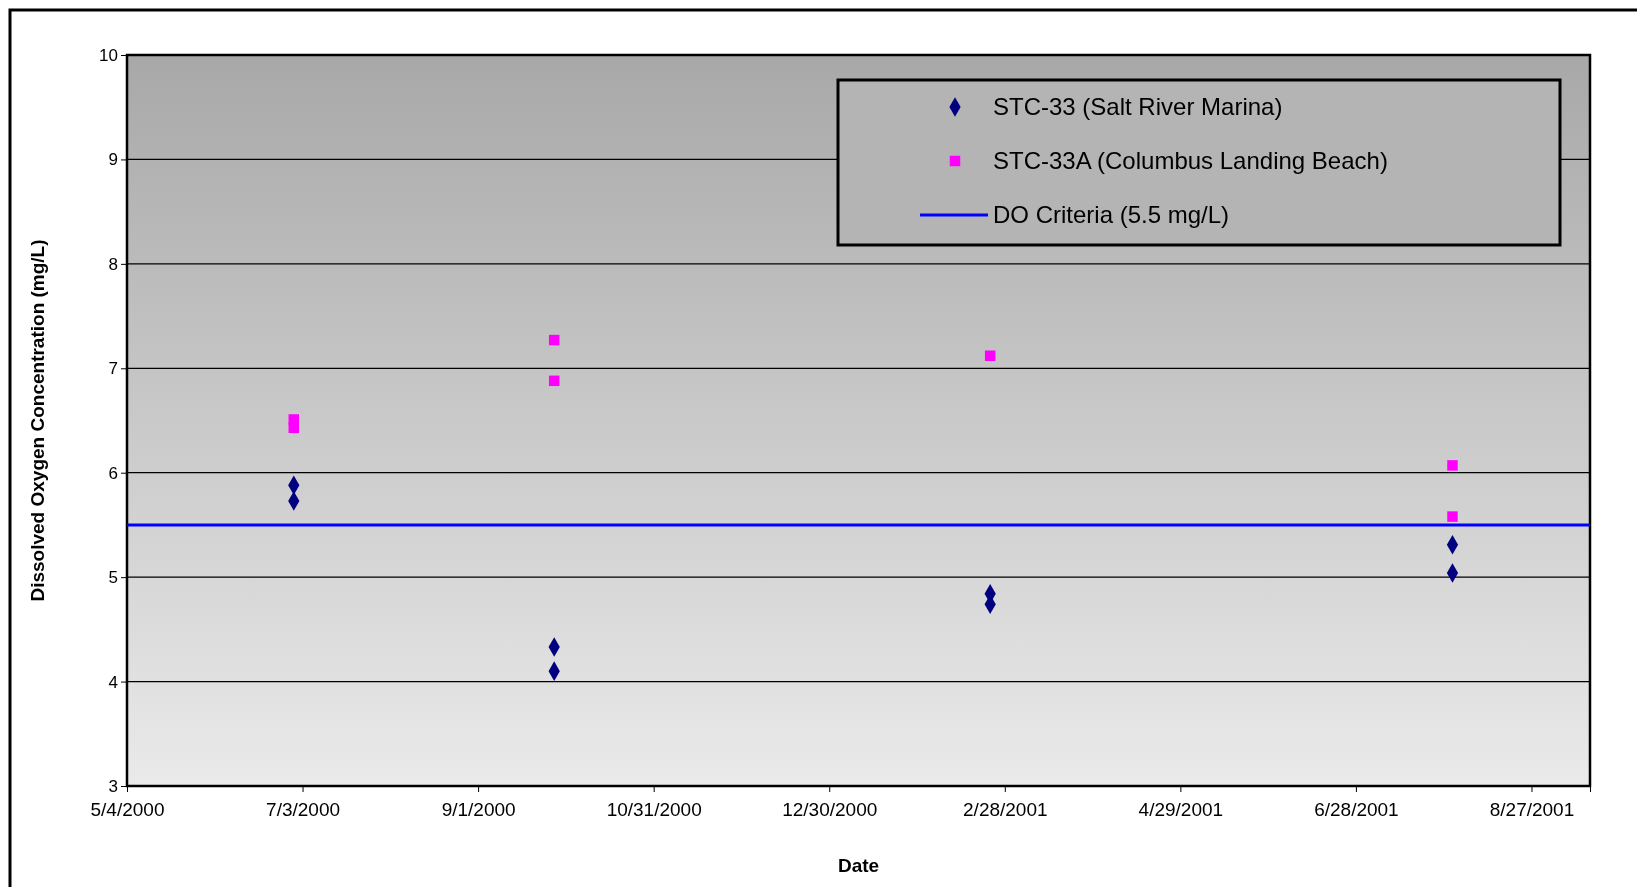  Describe the element at coordinates (1356, 809) in the screenshot. I see `x-tick-label: 6/28/2001` at that location.